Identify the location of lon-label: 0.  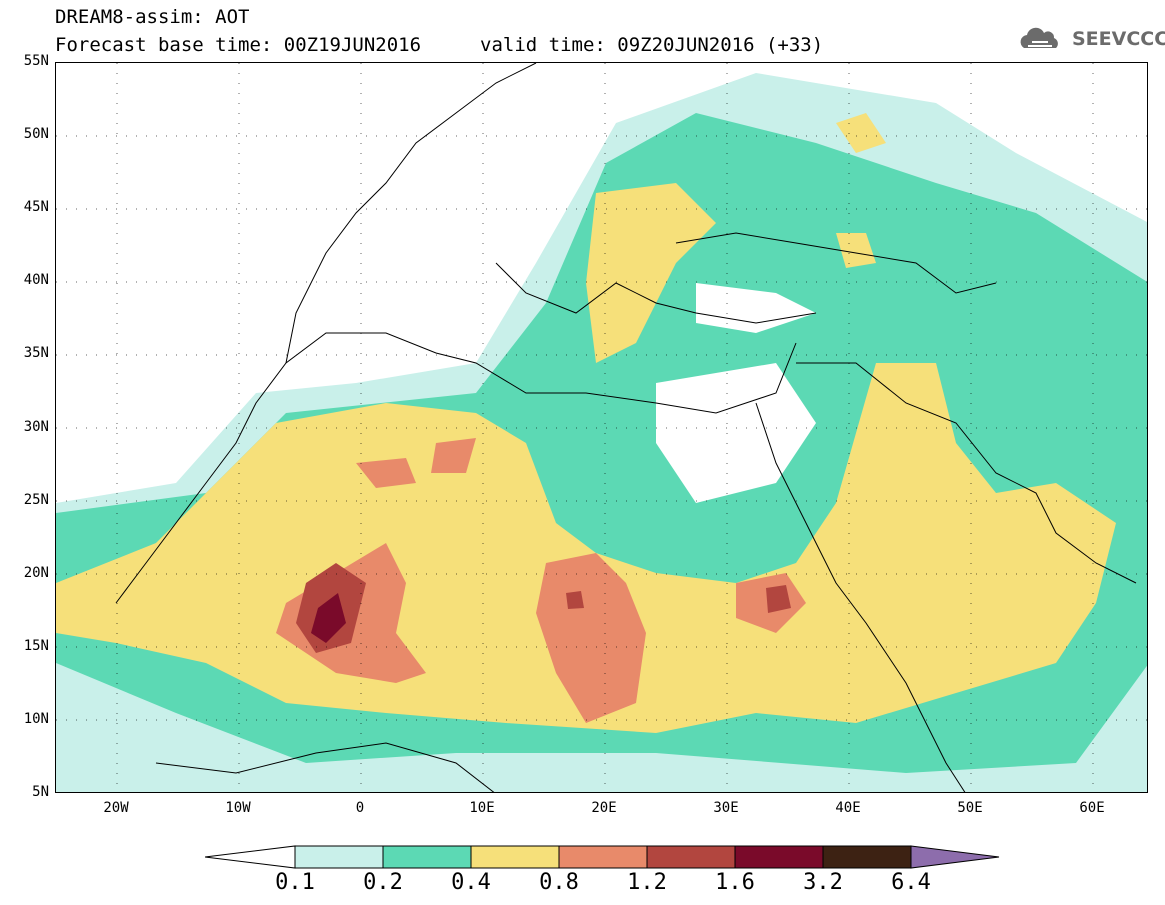
(360, 808).